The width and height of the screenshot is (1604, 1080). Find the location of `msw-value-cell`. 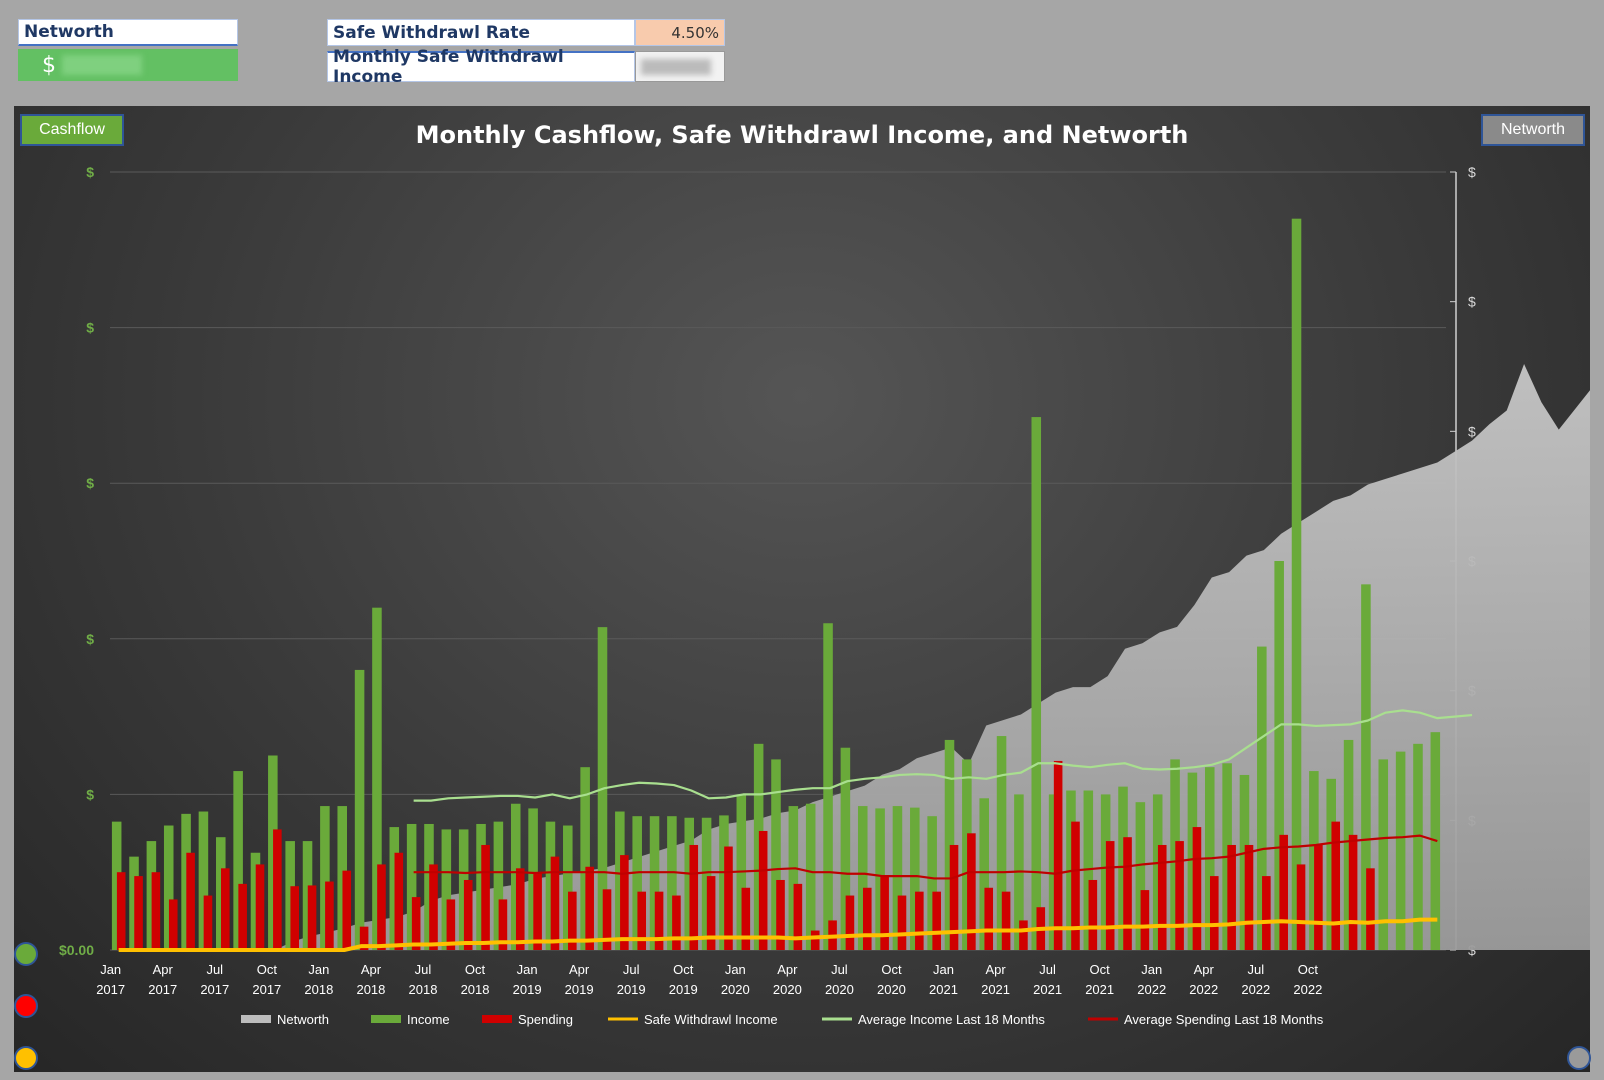

msw-value-cell is located at coordinates (680, 66).